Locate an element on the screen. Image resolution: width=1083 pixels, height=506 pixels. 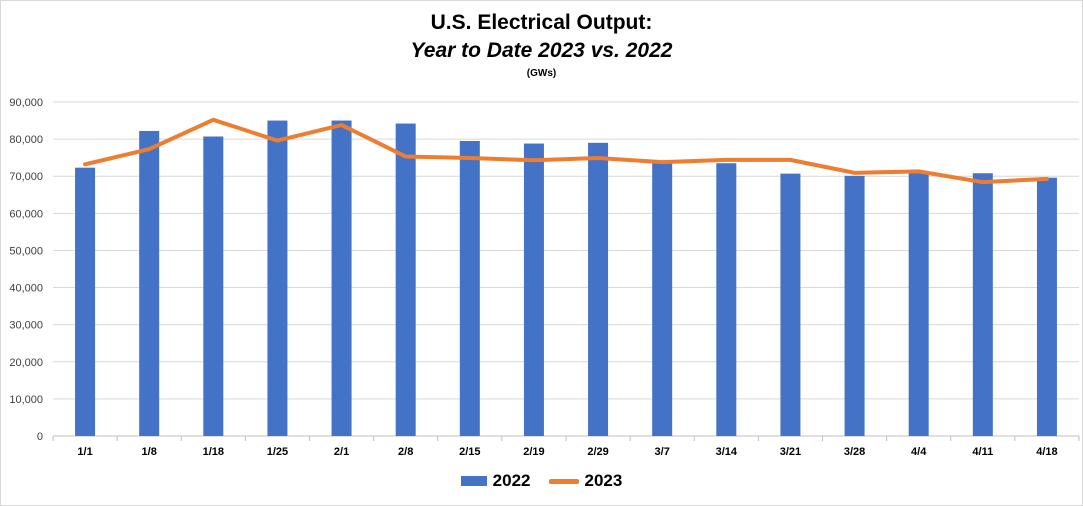
x-tick-label: 4/18 is located at coordinates (1046, 452).